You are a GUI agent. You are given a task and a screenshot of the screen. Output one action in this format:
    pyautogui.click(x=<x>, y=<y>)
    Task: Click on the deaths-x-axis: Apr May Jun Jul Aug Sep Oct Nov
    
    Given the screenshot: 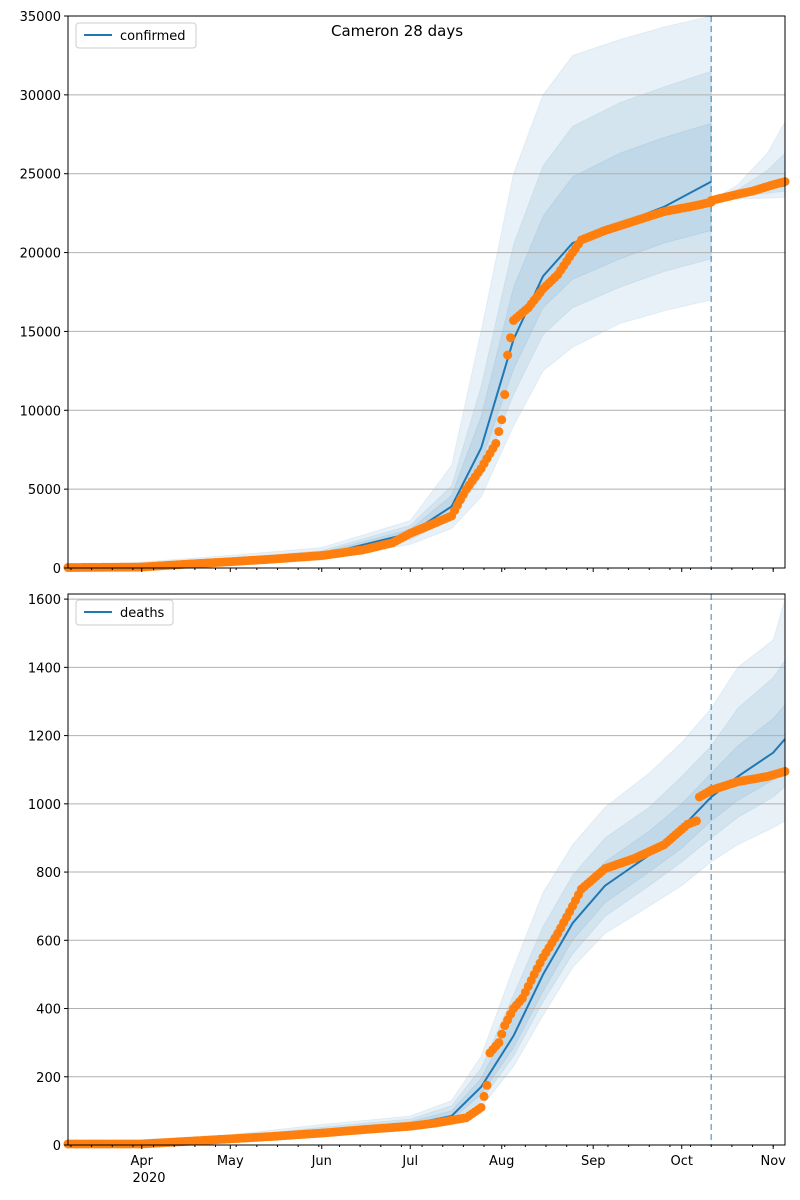 What is the action you would take?
    pyautogui.click(x=428, y=1157)
    